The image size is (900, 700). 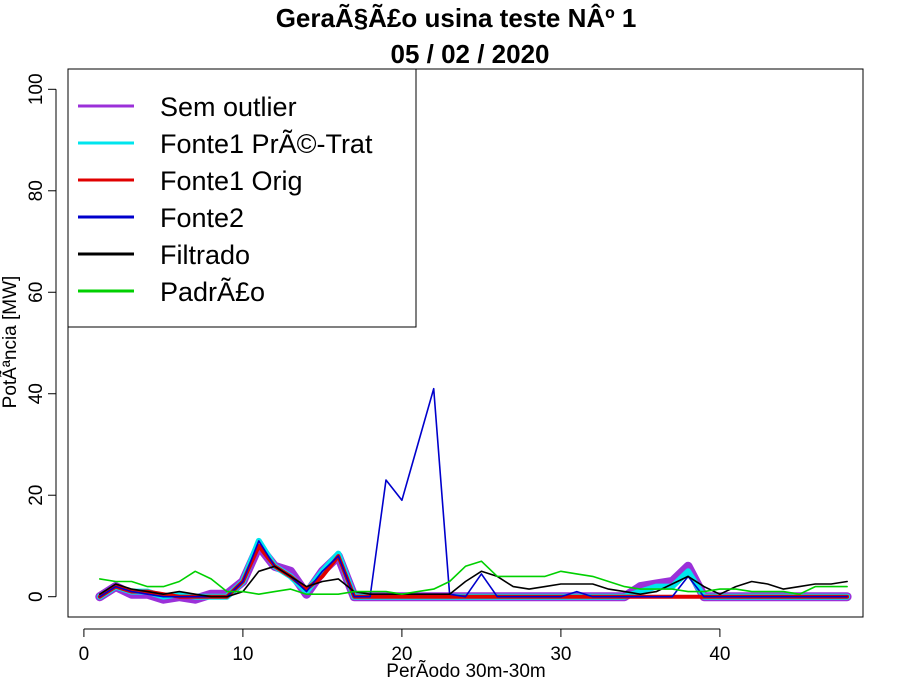 I want to click on series-line-filtrado, so click(x=473, y=581).